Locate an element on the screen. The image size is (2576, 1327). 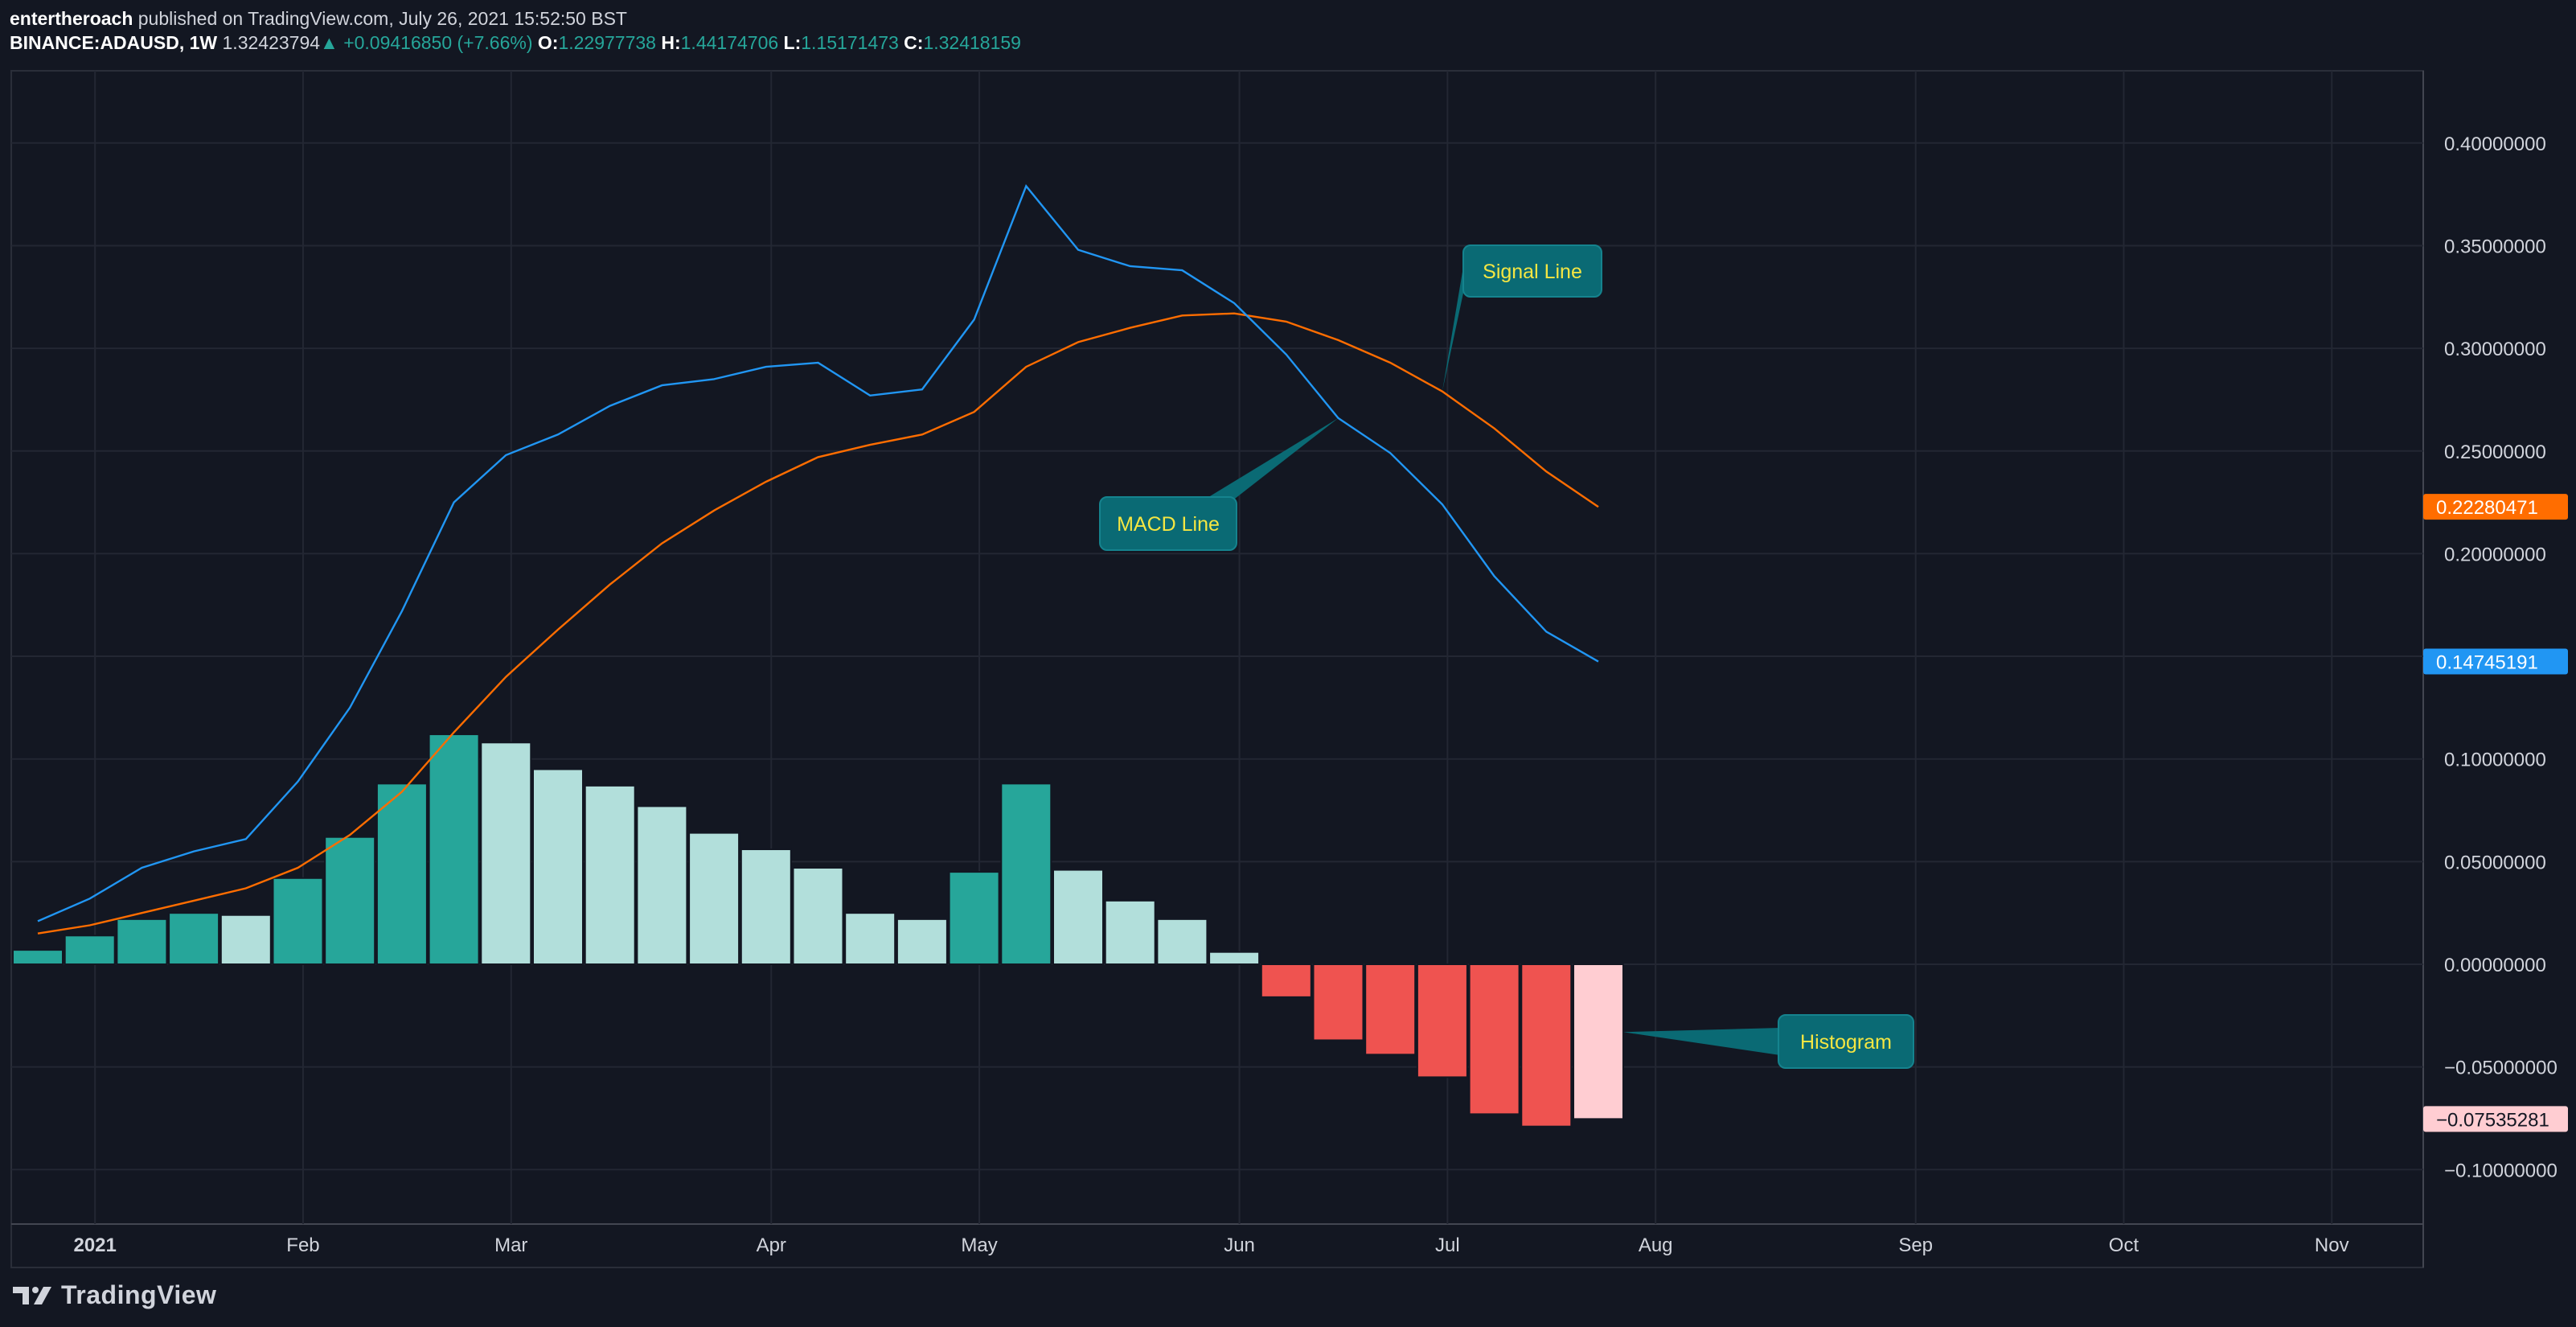
price-tick-label: 0.20000000 is located at coordinates (2495, 554).